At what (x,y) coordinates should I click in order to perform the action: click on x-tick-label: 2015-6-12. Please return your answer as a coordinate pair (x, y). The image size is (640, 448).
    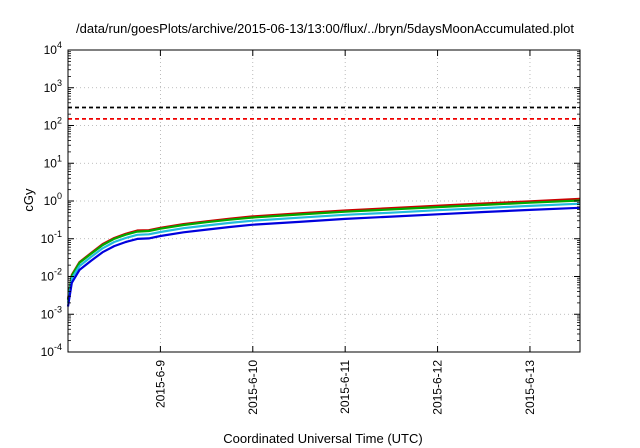
    Looking at the image, I should click on (438, 387).